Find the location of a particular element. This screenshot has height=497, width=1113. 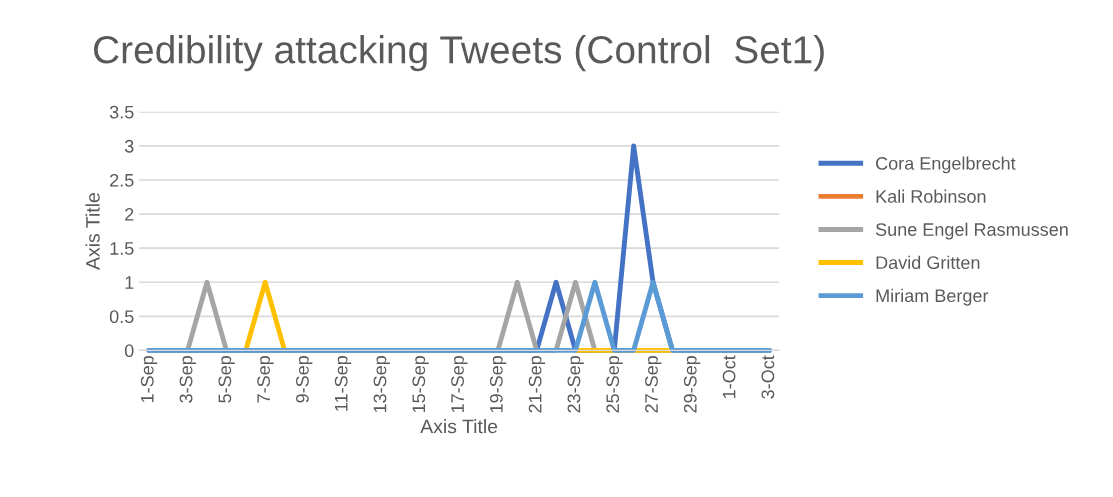

x-tick-label: 21-Sep is located at coordinates (537, 384).